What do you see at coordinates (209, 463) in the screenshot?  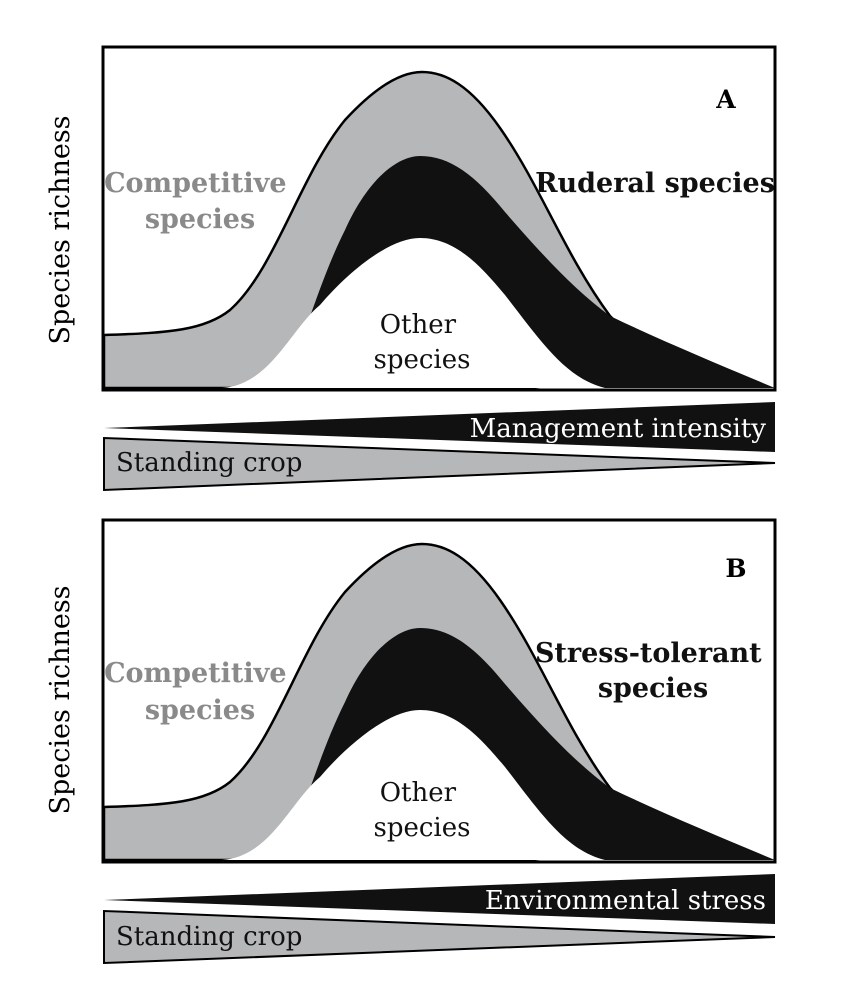 I see `panel-a-standing-crop-label: Standing crop` at bounding box center [209, 463].